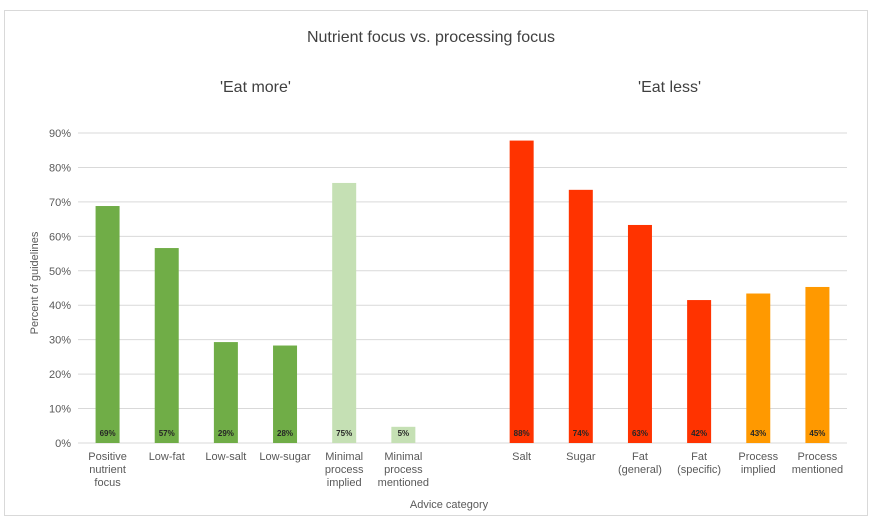 Image resolution: width=871 pixels, height=520 pixels. What do you see at coordinates (344, 470) in the screenshot?
I see `category-label: Minimal process implied` at bounding box center [344, 470].